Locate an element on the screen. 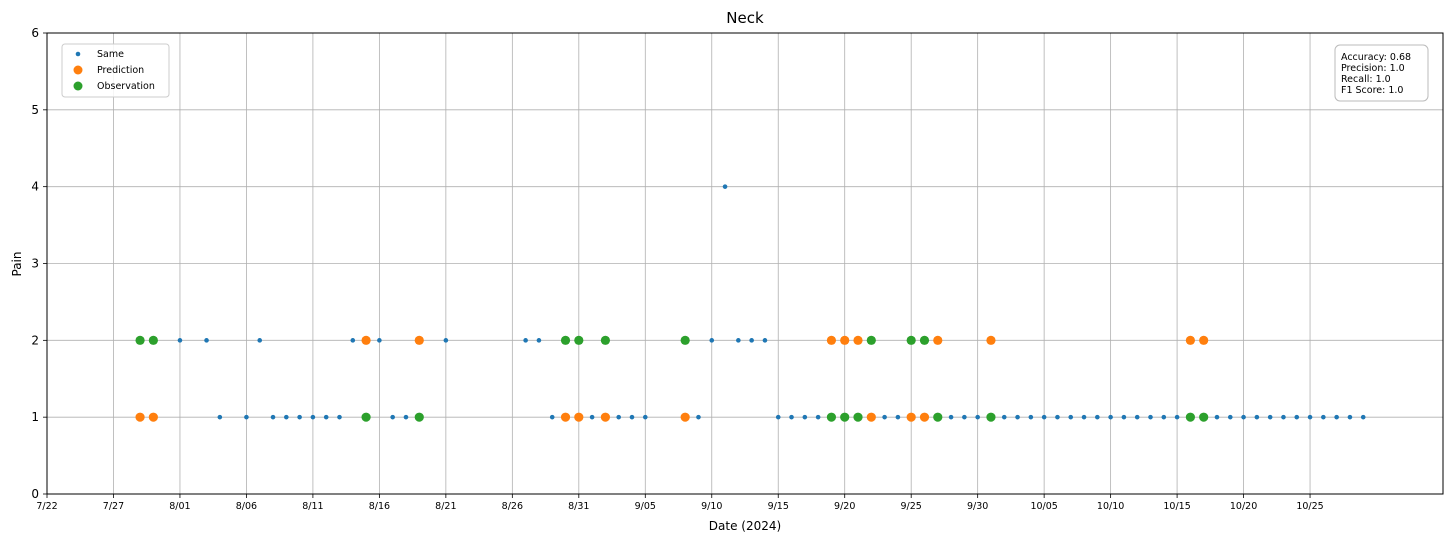  x-tick-label: 9/30 is located at coordinates (977, 506).